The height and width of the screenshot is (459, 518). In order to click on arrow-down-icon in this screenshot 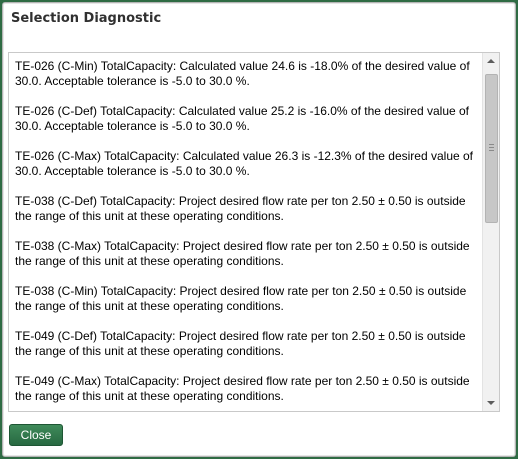, I will do `click(491, 403)`.